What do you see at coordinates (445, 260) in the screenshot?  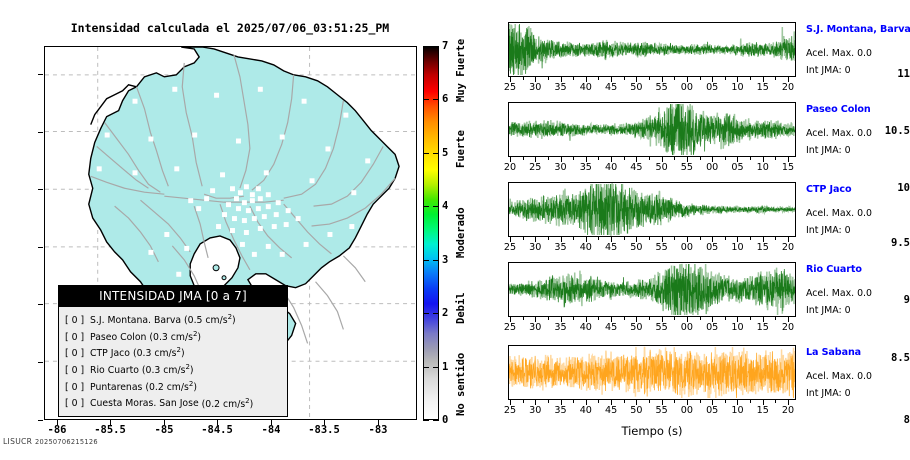 I see `colorbar-tick-label: 3` at bounding box center [445, 260].